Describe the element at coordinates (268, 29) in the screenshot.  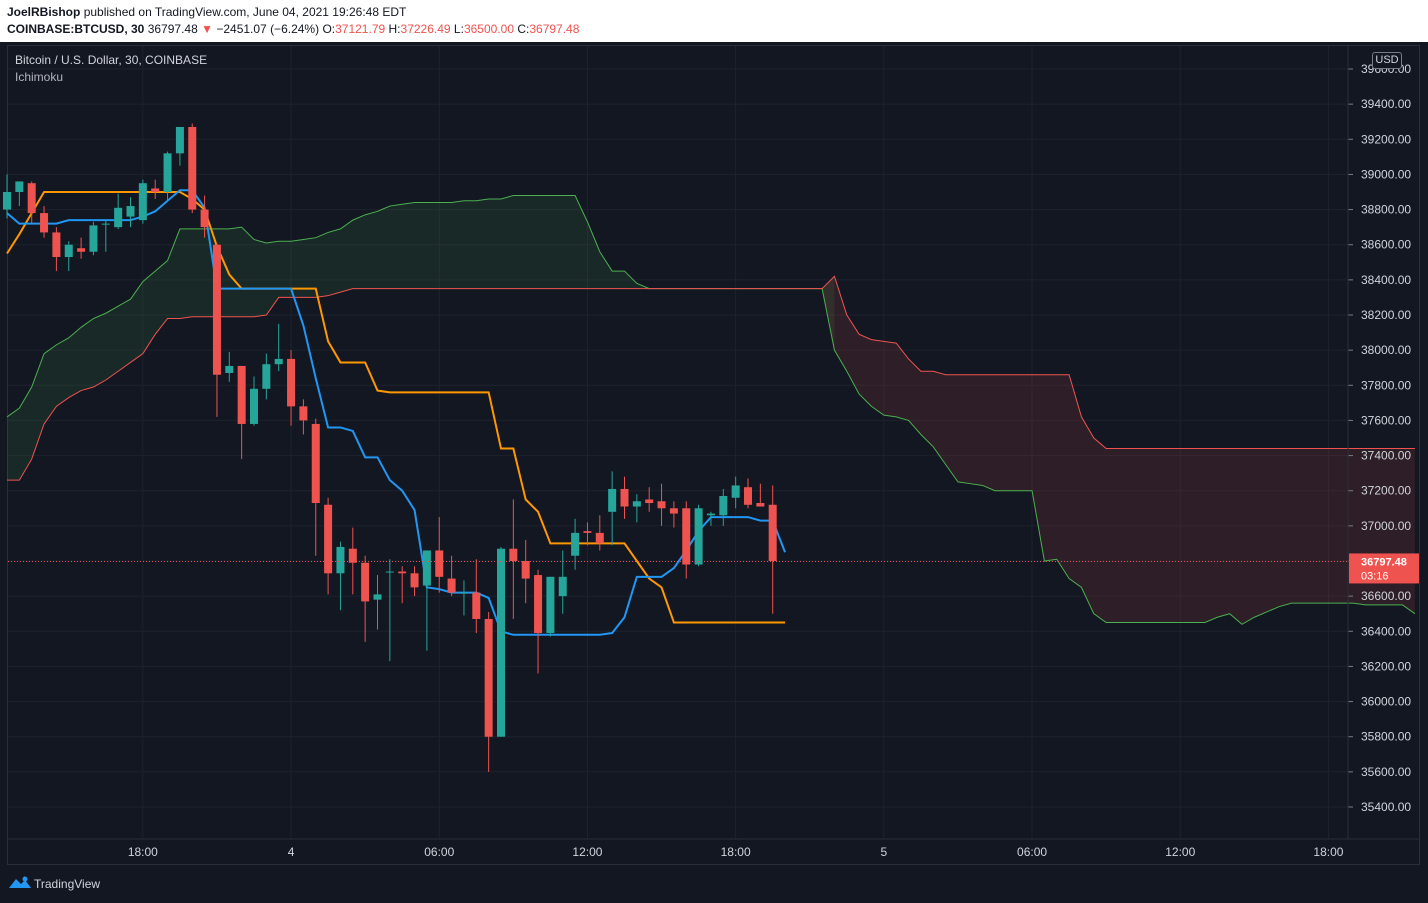
I see `price-change: −2451.07 (−6.24%)` at that location.